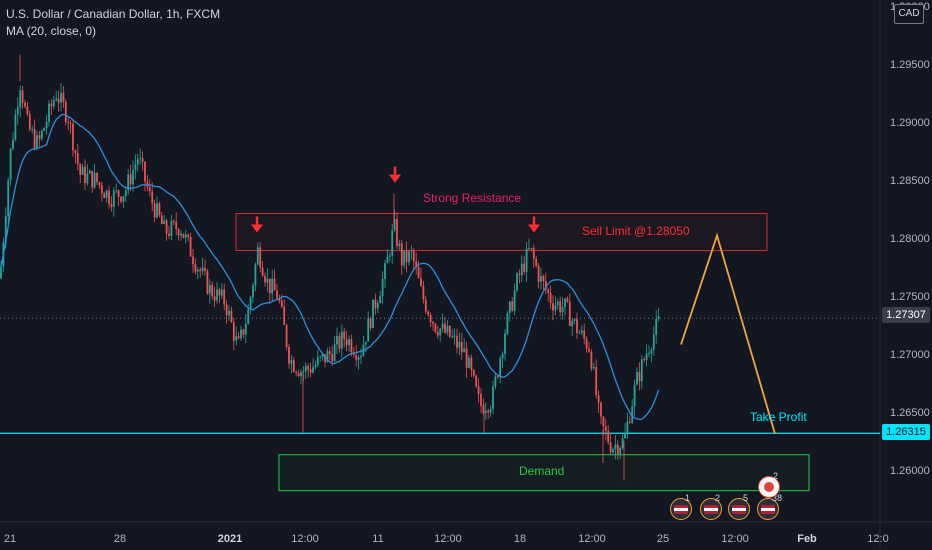  Describe the element at coordinates (113, 14) in the screenshot. I see `chart-title: U.S. Dollar / Canadian Dollar, 1h, FXCM` at that location.